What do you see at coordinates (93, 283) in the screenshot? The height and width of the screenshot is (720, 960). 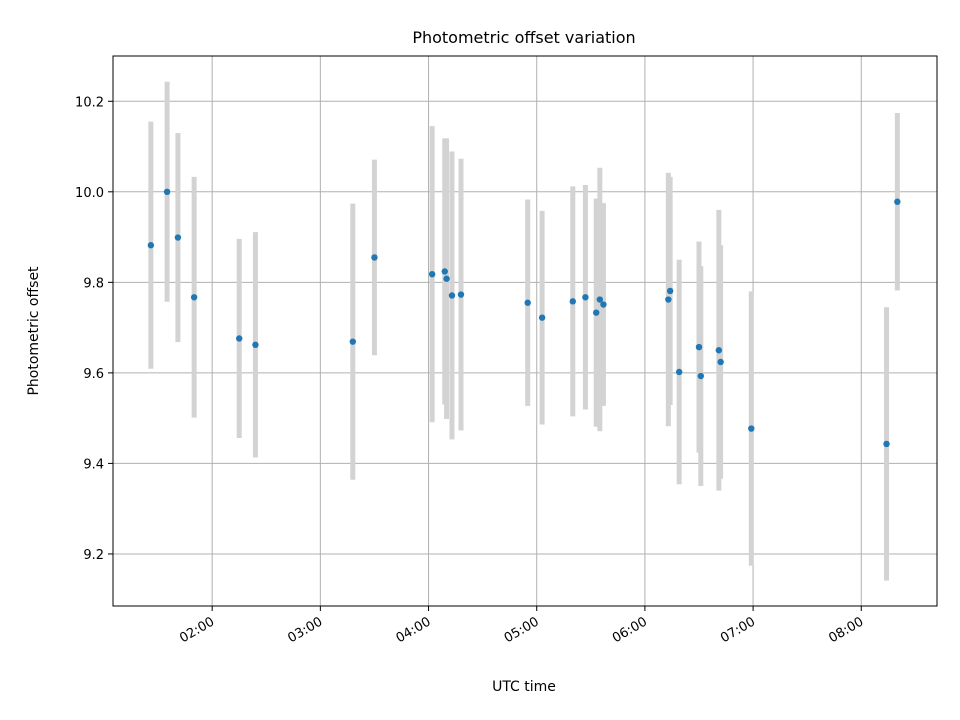 I see `y-tick-label: 9.8` at bounding box center [93, 283].